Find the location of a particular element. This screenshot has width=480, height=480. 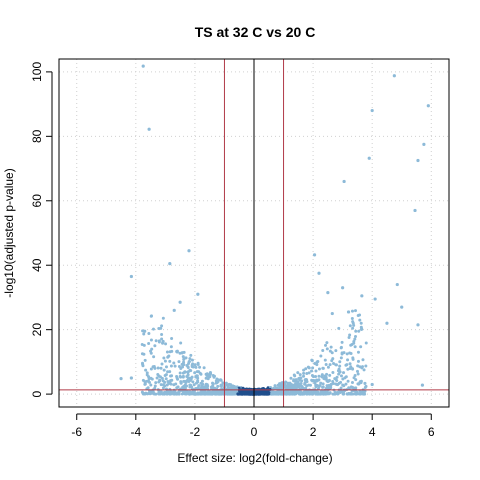

y-tick-label: 0 is located at coordinates (37, 393).